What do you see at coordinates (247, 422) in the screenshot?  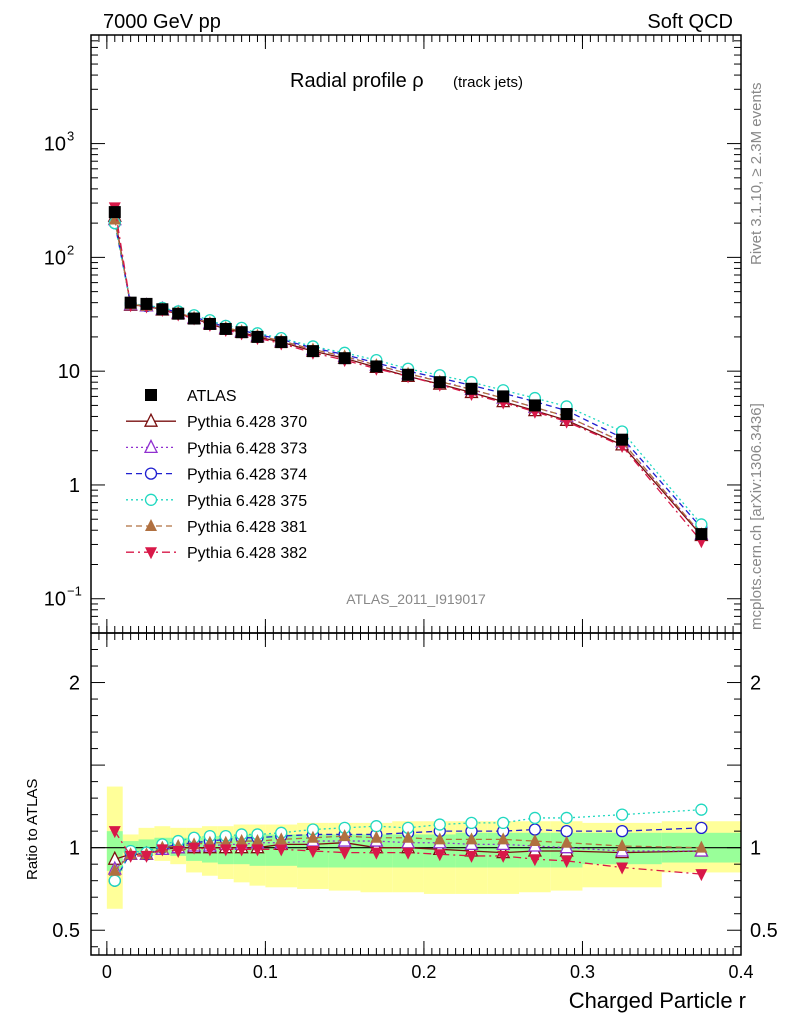 I see `legend-label: Pythia 6.428 370` at bounding box center [247, 422].